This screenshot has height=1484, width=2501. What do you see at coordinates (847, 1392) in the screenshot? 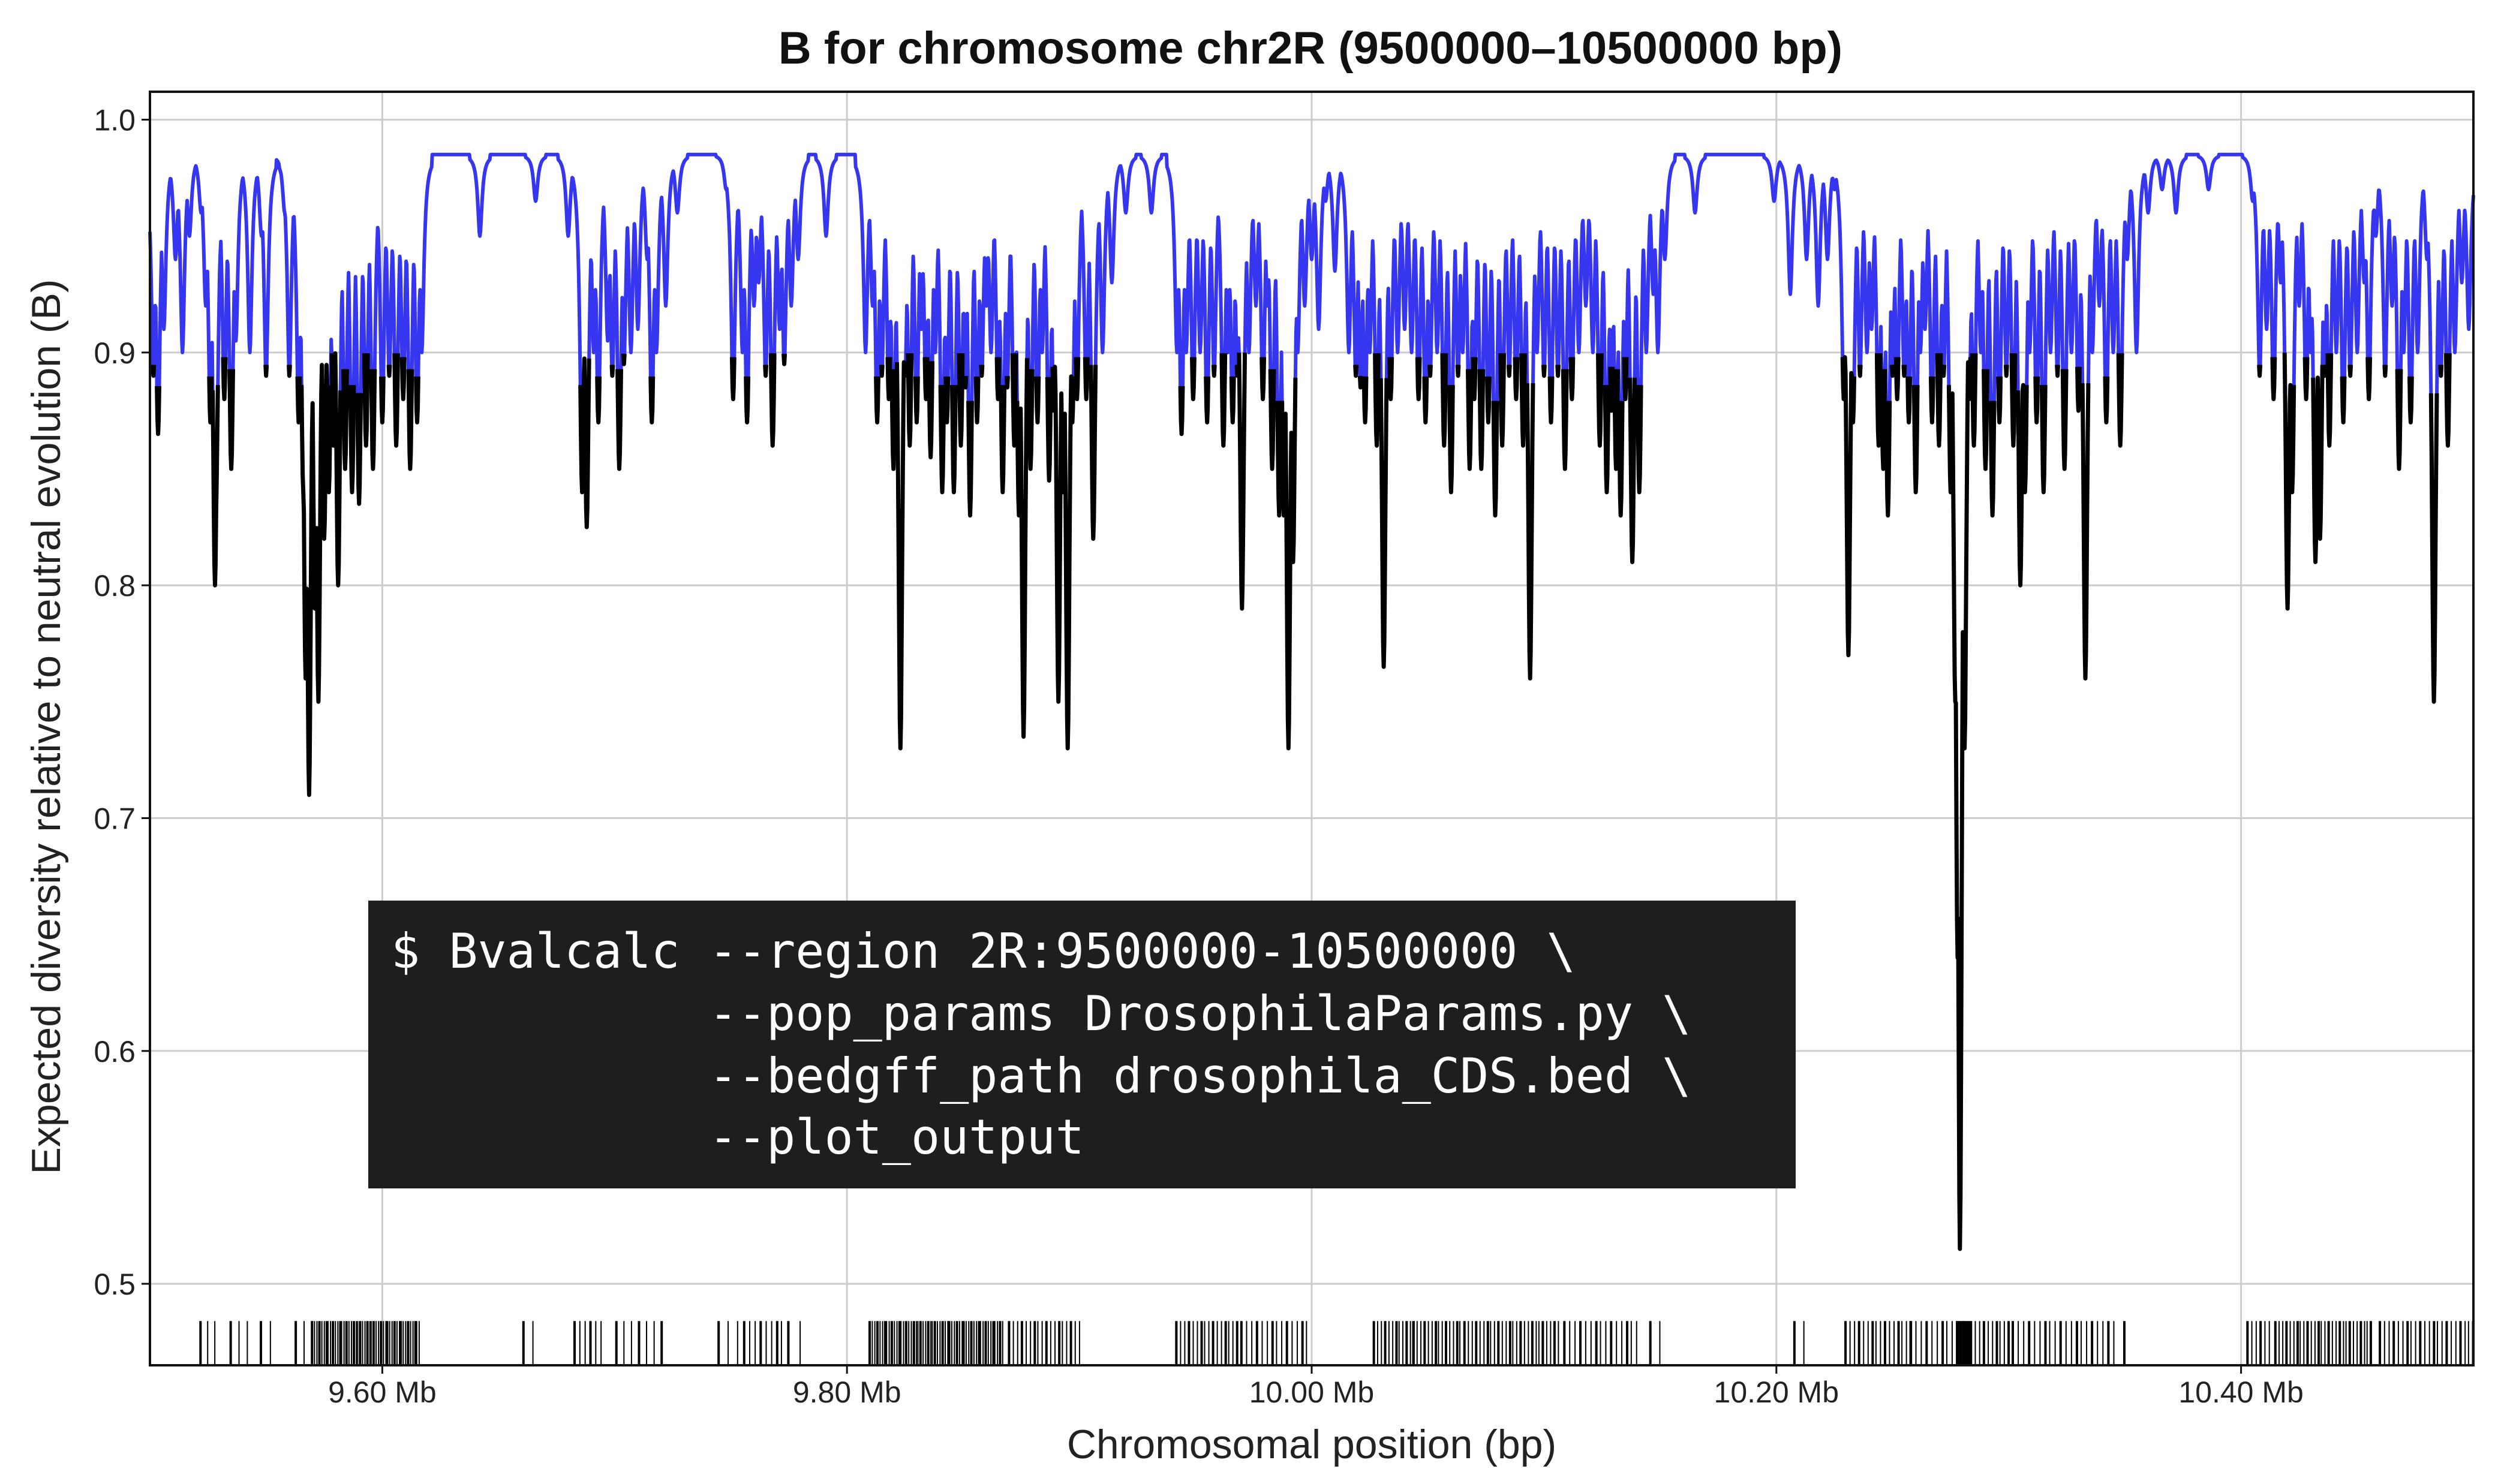
I see `x-tick-label: 9.80 Mb` at bounding box center [847, 1392].